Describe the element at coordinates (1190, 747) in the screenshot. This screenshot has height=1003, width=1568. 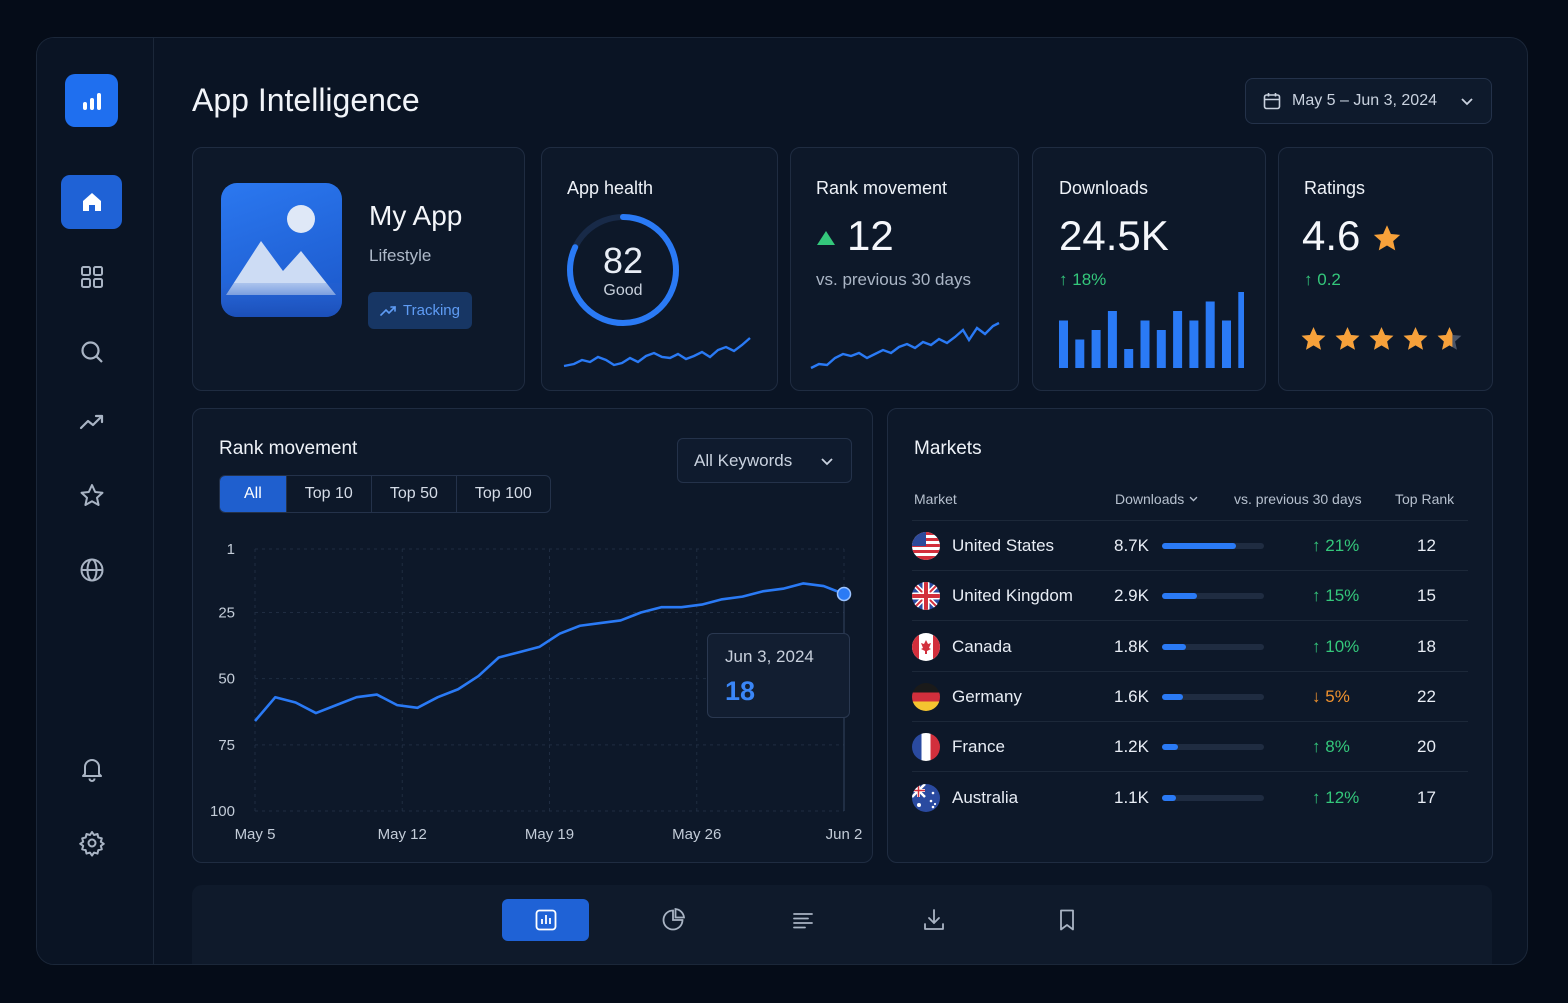
I see `market-row: France 1.2K ↑ 8% 20` at that location.